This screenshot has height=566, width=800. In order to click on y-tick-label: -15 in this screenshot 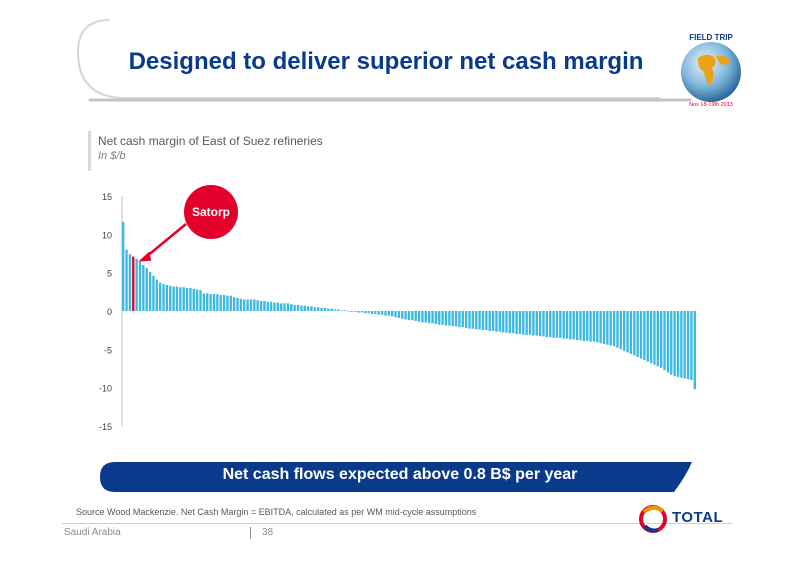, I will do `click(105, 427)`.